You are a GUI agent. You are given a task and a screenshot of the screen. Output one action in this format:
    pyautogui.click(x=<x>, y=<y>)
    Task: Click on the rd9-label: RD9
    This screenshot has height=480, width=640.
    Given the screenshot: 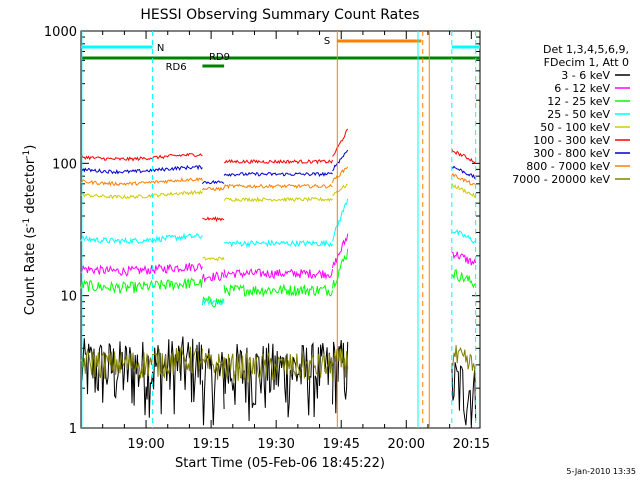 What is the action you would take?
    pyautogui.click(x=219, y=57)
    